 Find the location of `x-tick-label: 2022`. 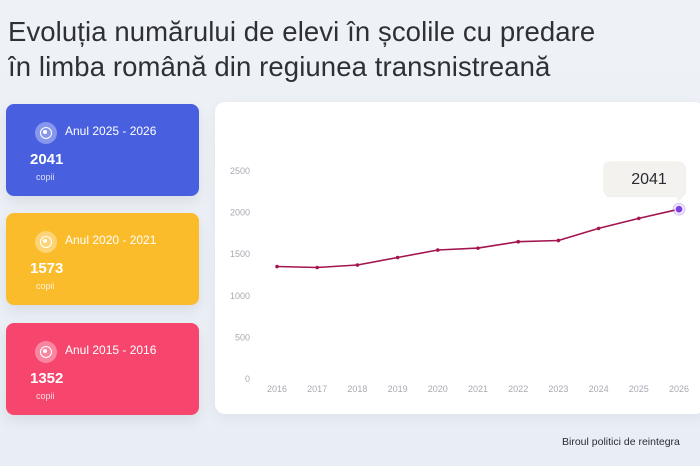

x-tick-label: 2022 is located at coordinates (518, 389).